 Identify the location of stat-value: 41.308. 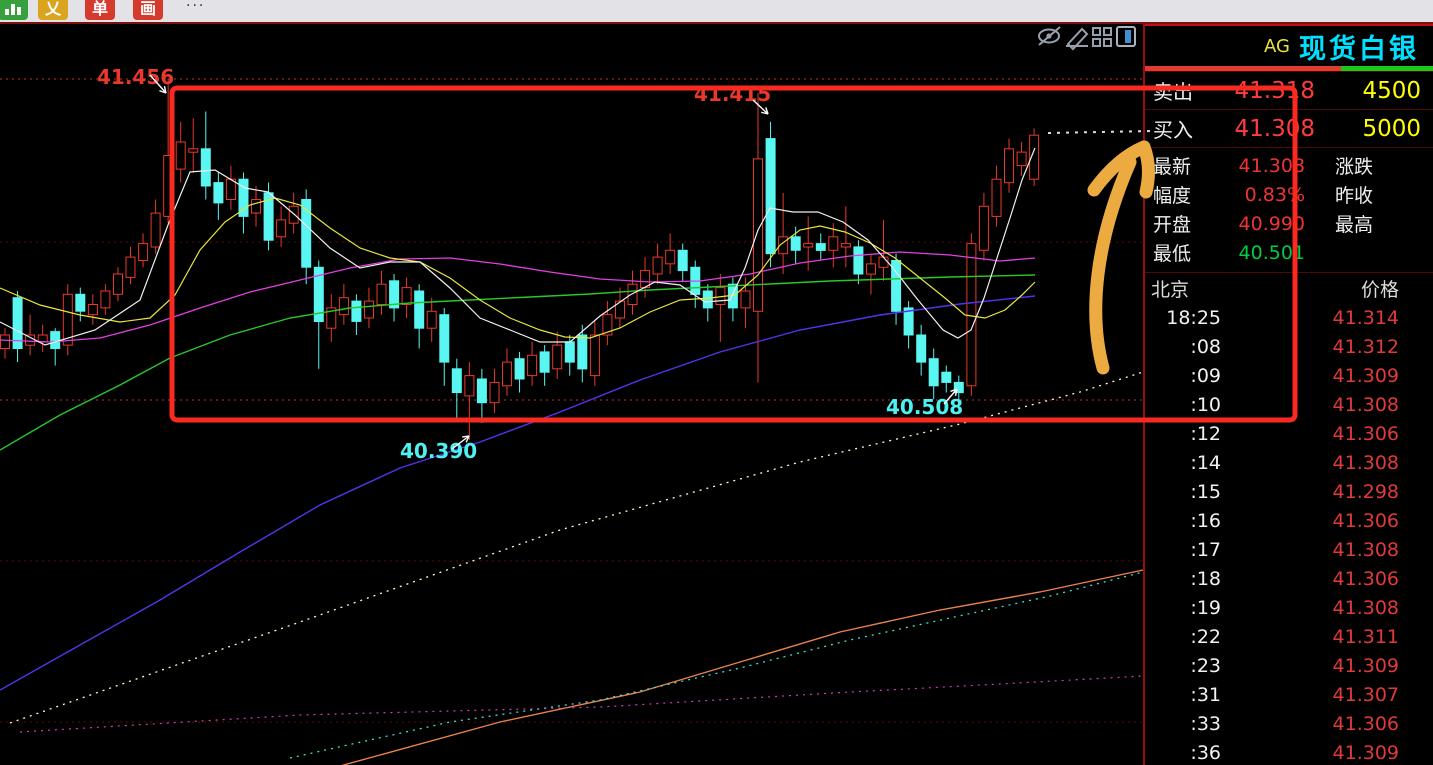
(1271, 165).